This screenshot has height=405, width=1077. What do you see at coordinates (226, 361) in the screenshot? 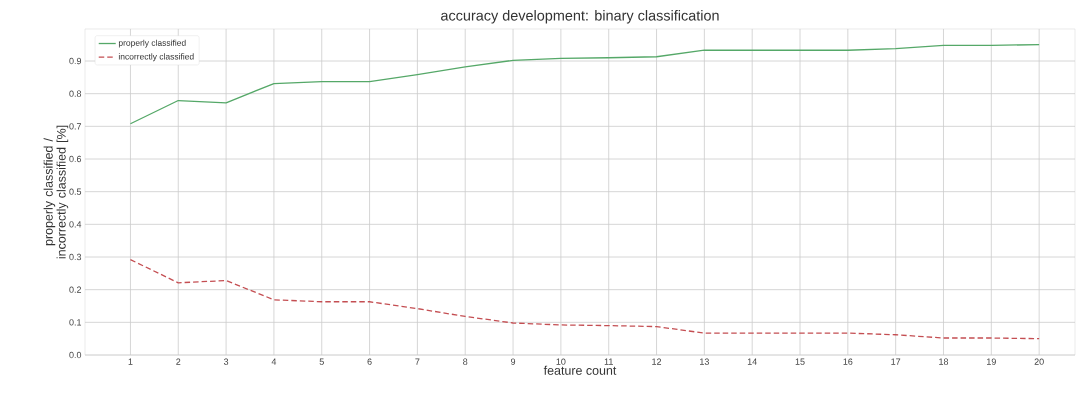
I see `x-tick-label: 3` at bounding box center [226, 361].